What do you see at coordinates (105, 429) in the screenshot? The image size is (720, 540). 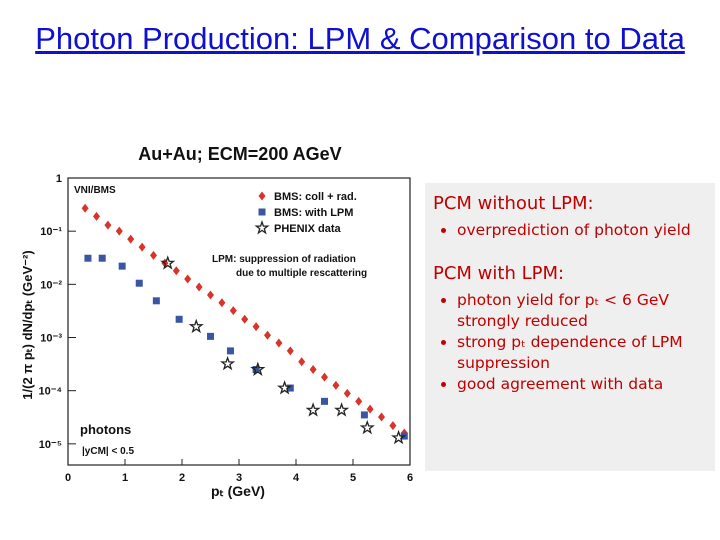 I see `annotation: photons` at bounding box center [105, 429].